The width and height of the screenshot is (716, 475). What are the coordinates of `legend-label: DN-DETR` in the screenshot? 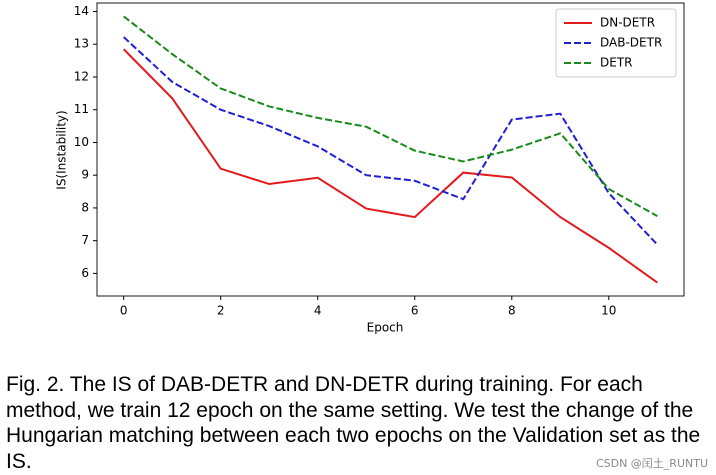 It's located at (627, 23).